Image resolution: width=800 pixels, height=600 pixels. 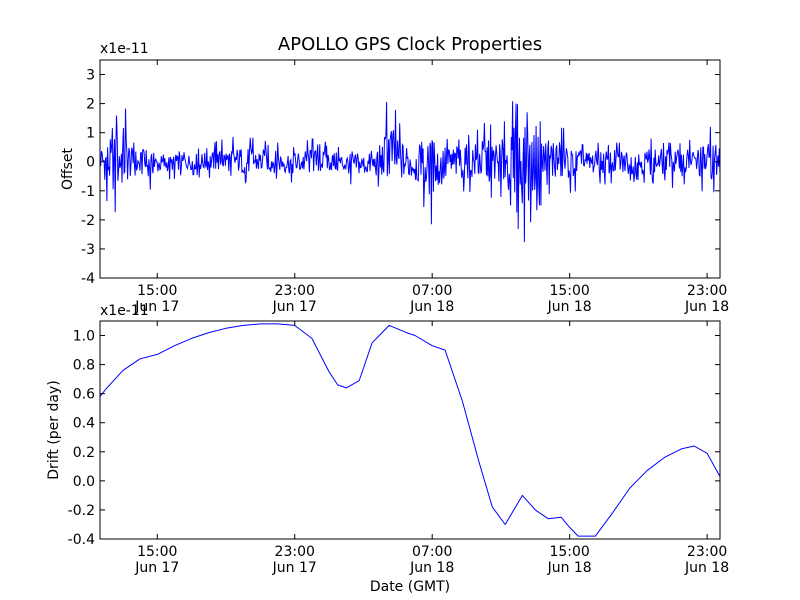 What do you see at coordinates (84, 337) in the screenshot?
I see `drift-y-tick-label: 1.0` at bounding box center [84, 337].